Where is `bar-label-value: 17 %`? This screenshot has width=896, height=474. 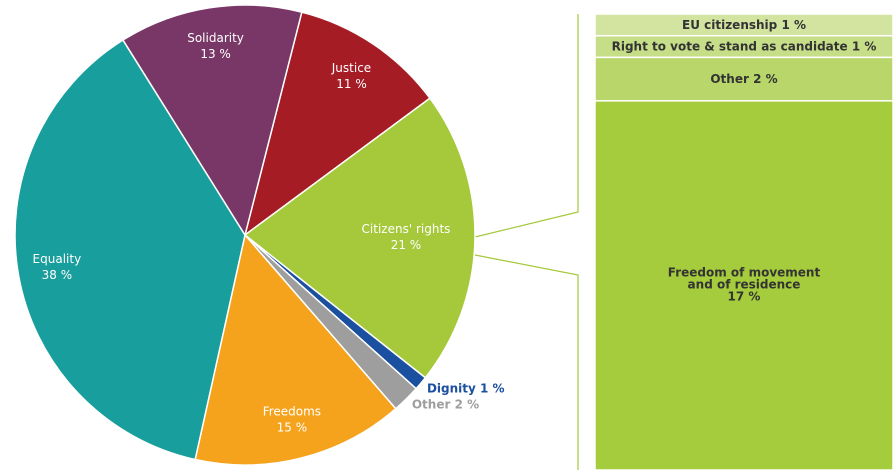 bar-label-value: 17 % is located at coordinates (744, 296).